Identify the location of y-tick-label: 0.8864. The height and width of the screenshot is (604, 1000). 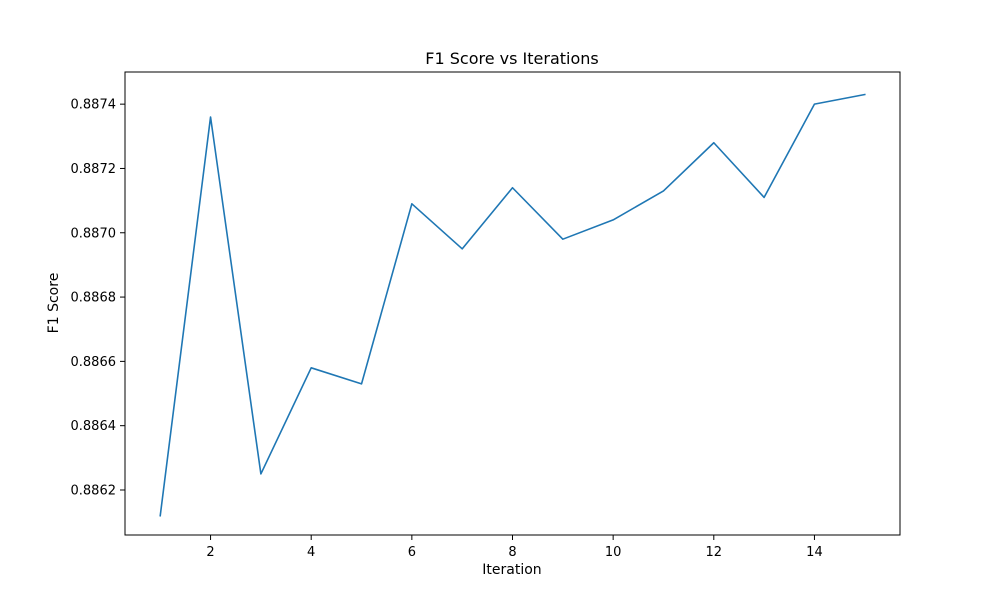
(94, 426).